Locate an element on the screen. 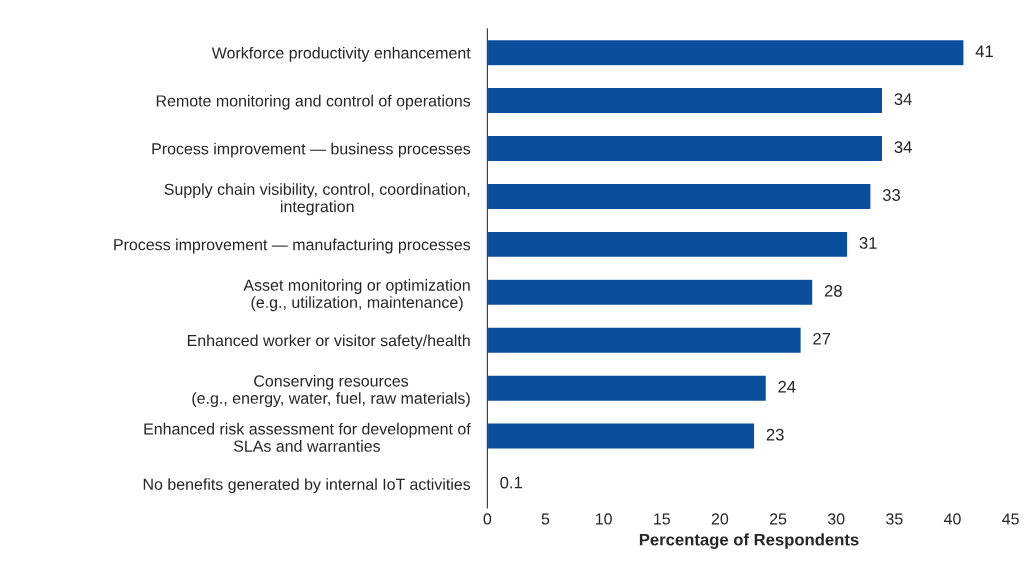  y-tick-label: Remote monitoring and control of operations is located at coordinates (313, 102).